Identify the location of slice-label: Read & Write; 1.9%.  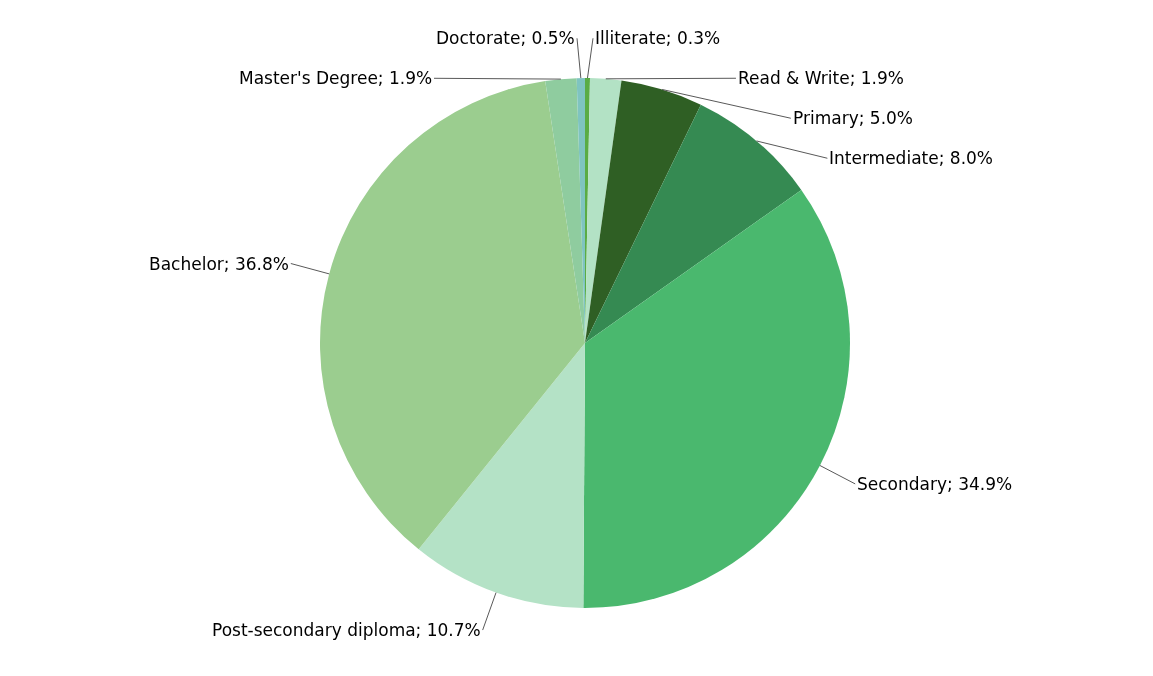
(821, 78).